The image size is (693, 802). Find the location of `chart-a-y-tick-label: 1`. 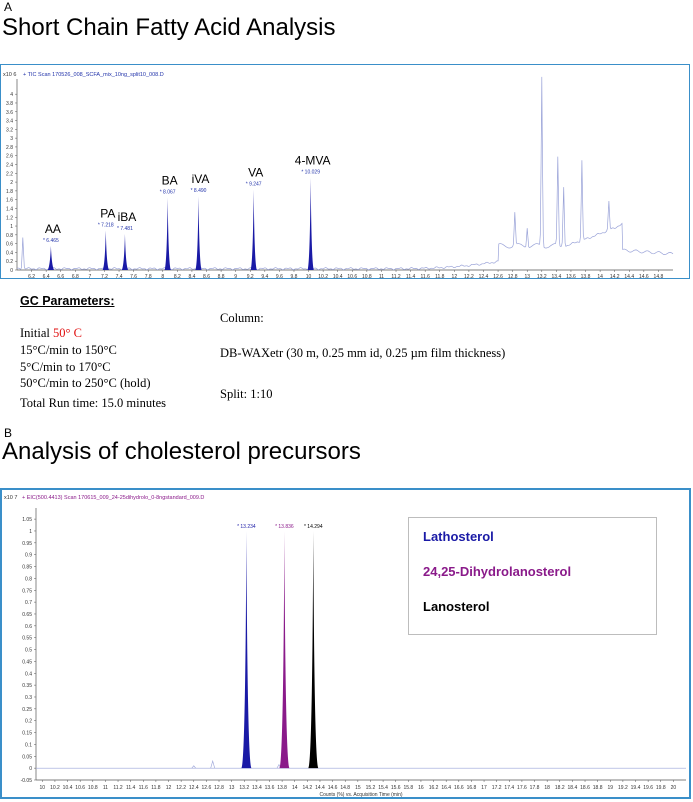

chart-a-y-tick-label: 1 is located at coordinates (11, 227).